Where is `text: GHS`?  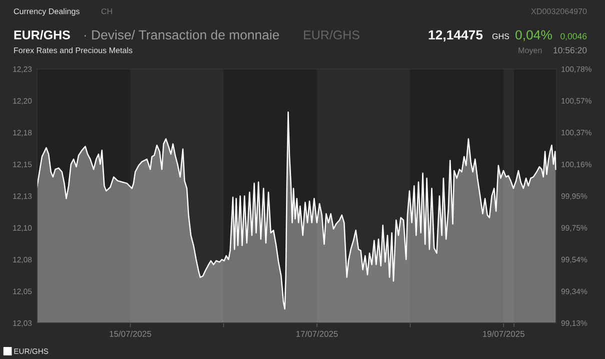
text: GHS is located at coordinates (501, 36).